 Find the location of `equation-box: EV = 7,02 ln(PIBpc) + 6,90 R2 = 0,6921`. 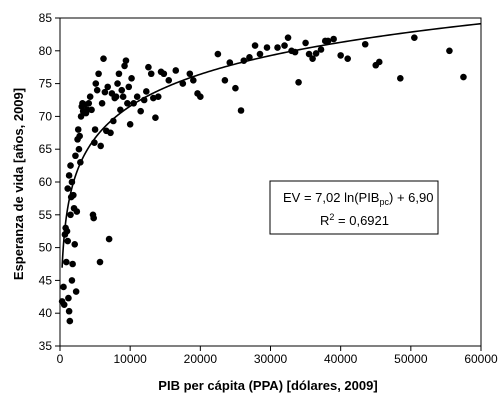

equation-box: EV = 7,02 ln(PIBpc) + 6,90 R2 = 0,6921 is located at coordinates (354, 207).